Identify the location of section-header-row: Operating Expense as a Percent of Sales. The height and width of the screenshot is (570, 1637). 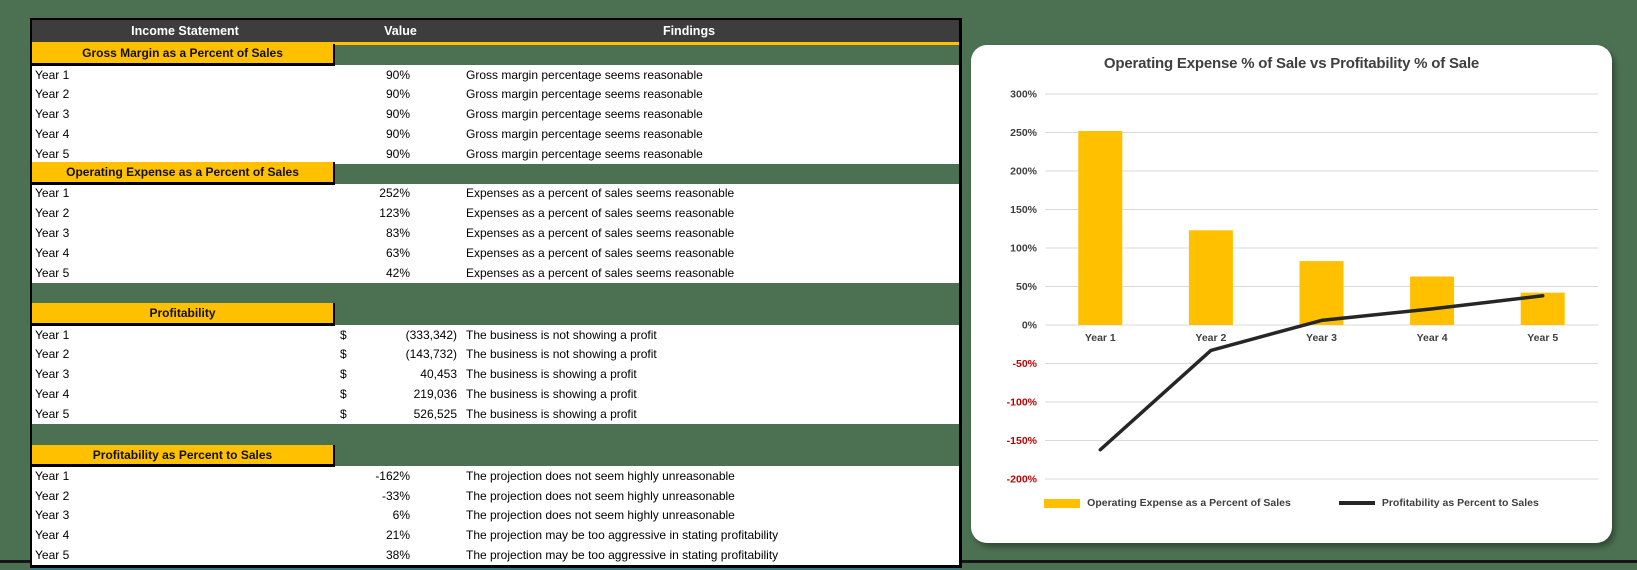
(495, 174).